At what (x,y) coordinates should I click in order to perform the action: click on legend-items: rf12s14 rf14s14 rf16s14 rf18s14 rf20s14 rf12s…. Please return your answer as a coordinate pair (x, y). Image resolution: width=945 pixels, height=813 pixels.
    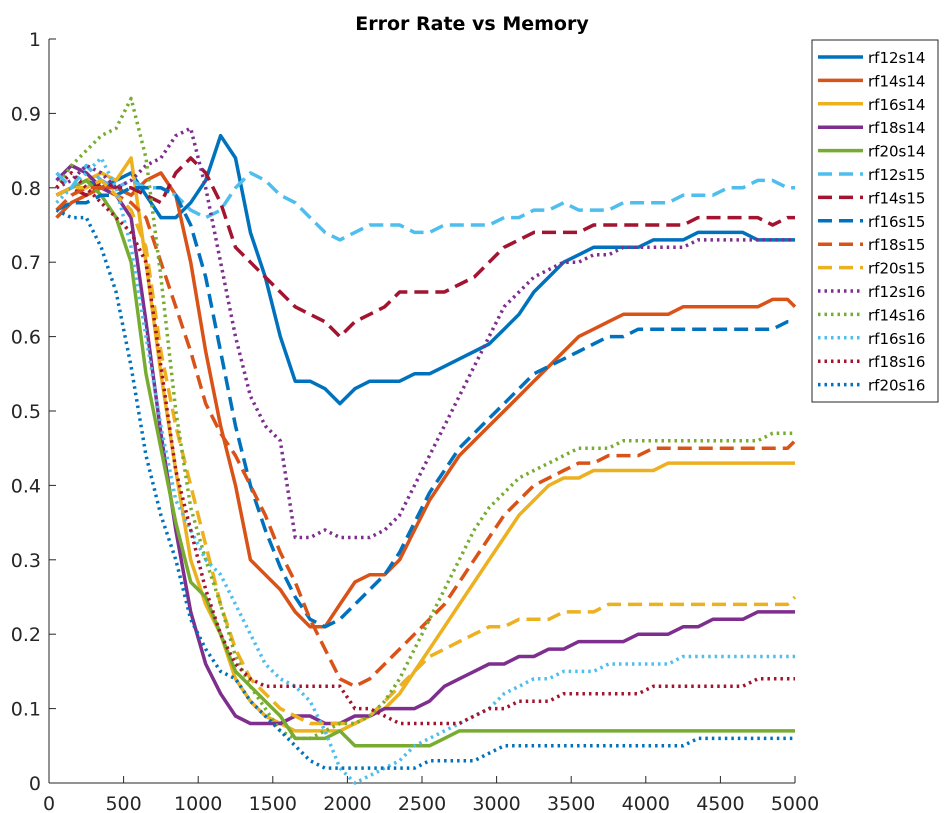
    Looking at the image, I should click on (871, 222).